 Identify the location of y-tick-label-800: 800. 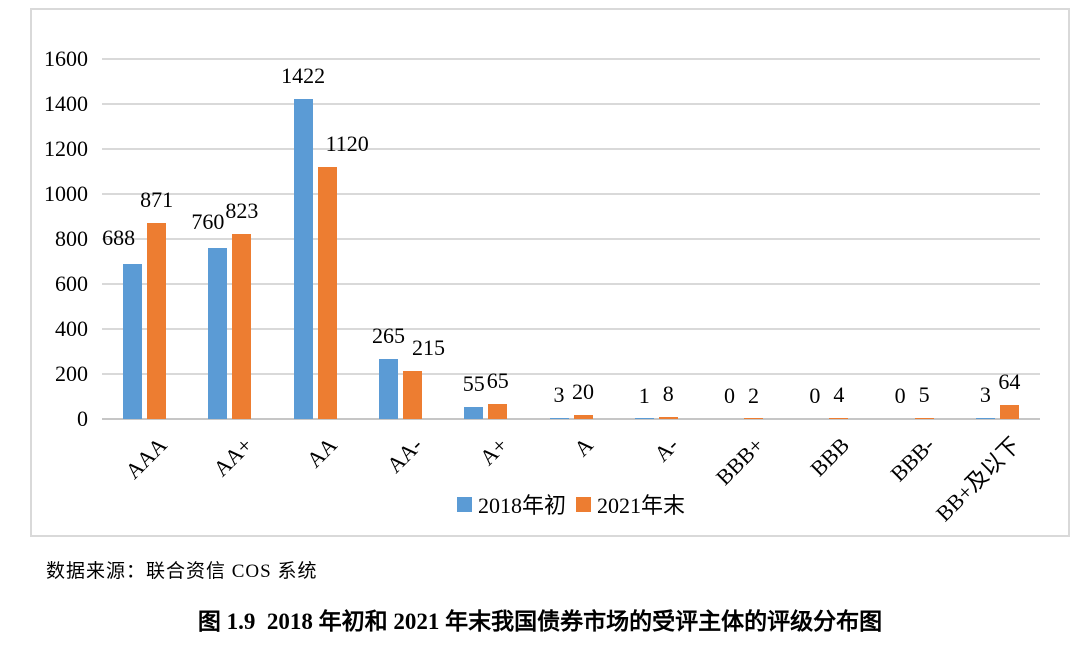
(71, 238).